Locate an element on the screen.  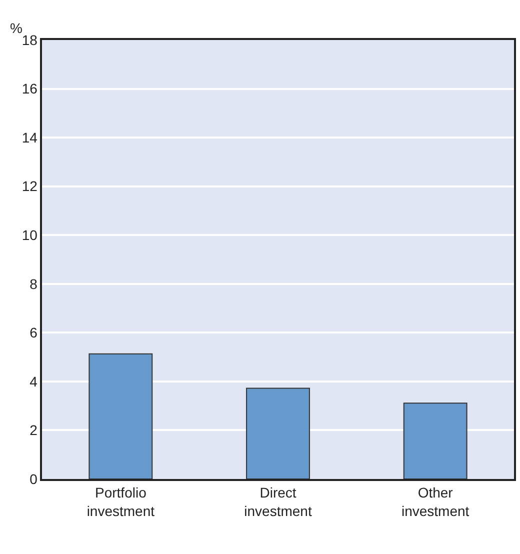
y-tick-label: 2 is located at coordinates (34, 430).